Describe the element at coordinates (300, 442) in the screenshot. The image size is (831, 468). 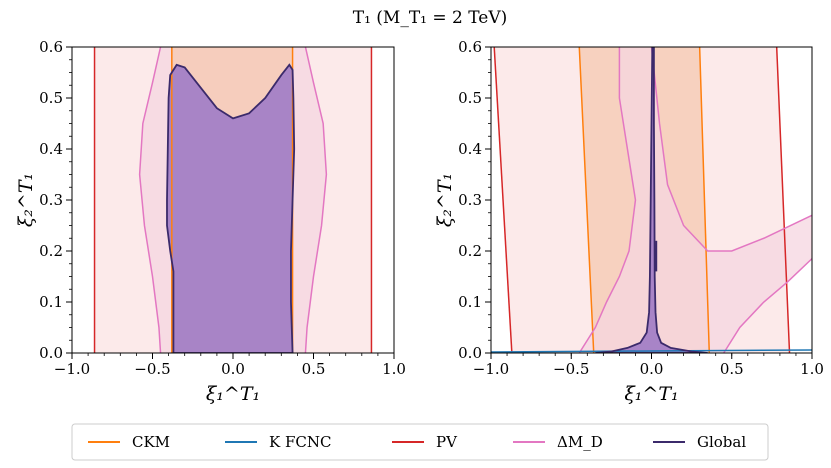
I see `legend-label: K FCNC` at that location.